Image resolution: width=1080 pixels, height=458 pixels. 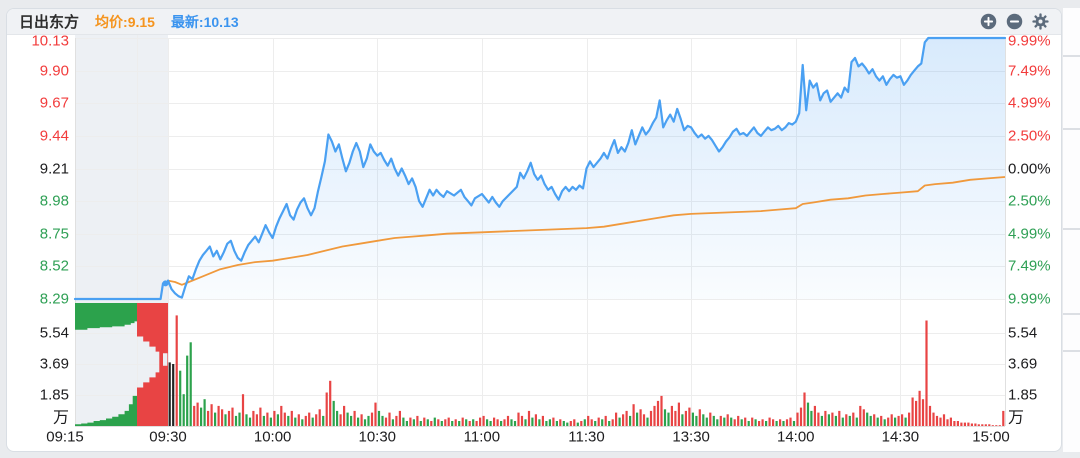 What do you see at coordinates (221, 21) in the screenshot?
I see `latest-price-value: 10.13` at bounding box center [221, 21].